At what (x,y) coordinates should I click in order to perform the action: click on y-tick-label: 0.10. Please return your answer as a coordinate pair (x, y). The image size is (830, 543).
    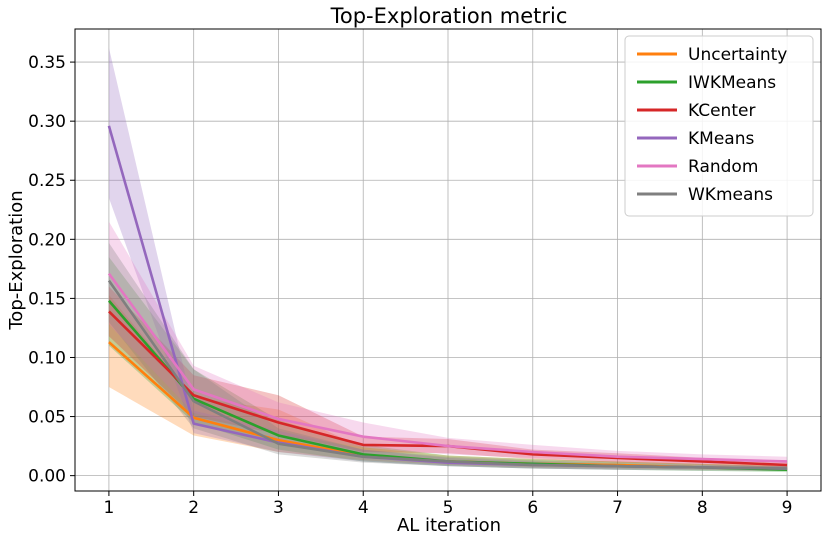
    Looking at the image, I should click on (47, 358).